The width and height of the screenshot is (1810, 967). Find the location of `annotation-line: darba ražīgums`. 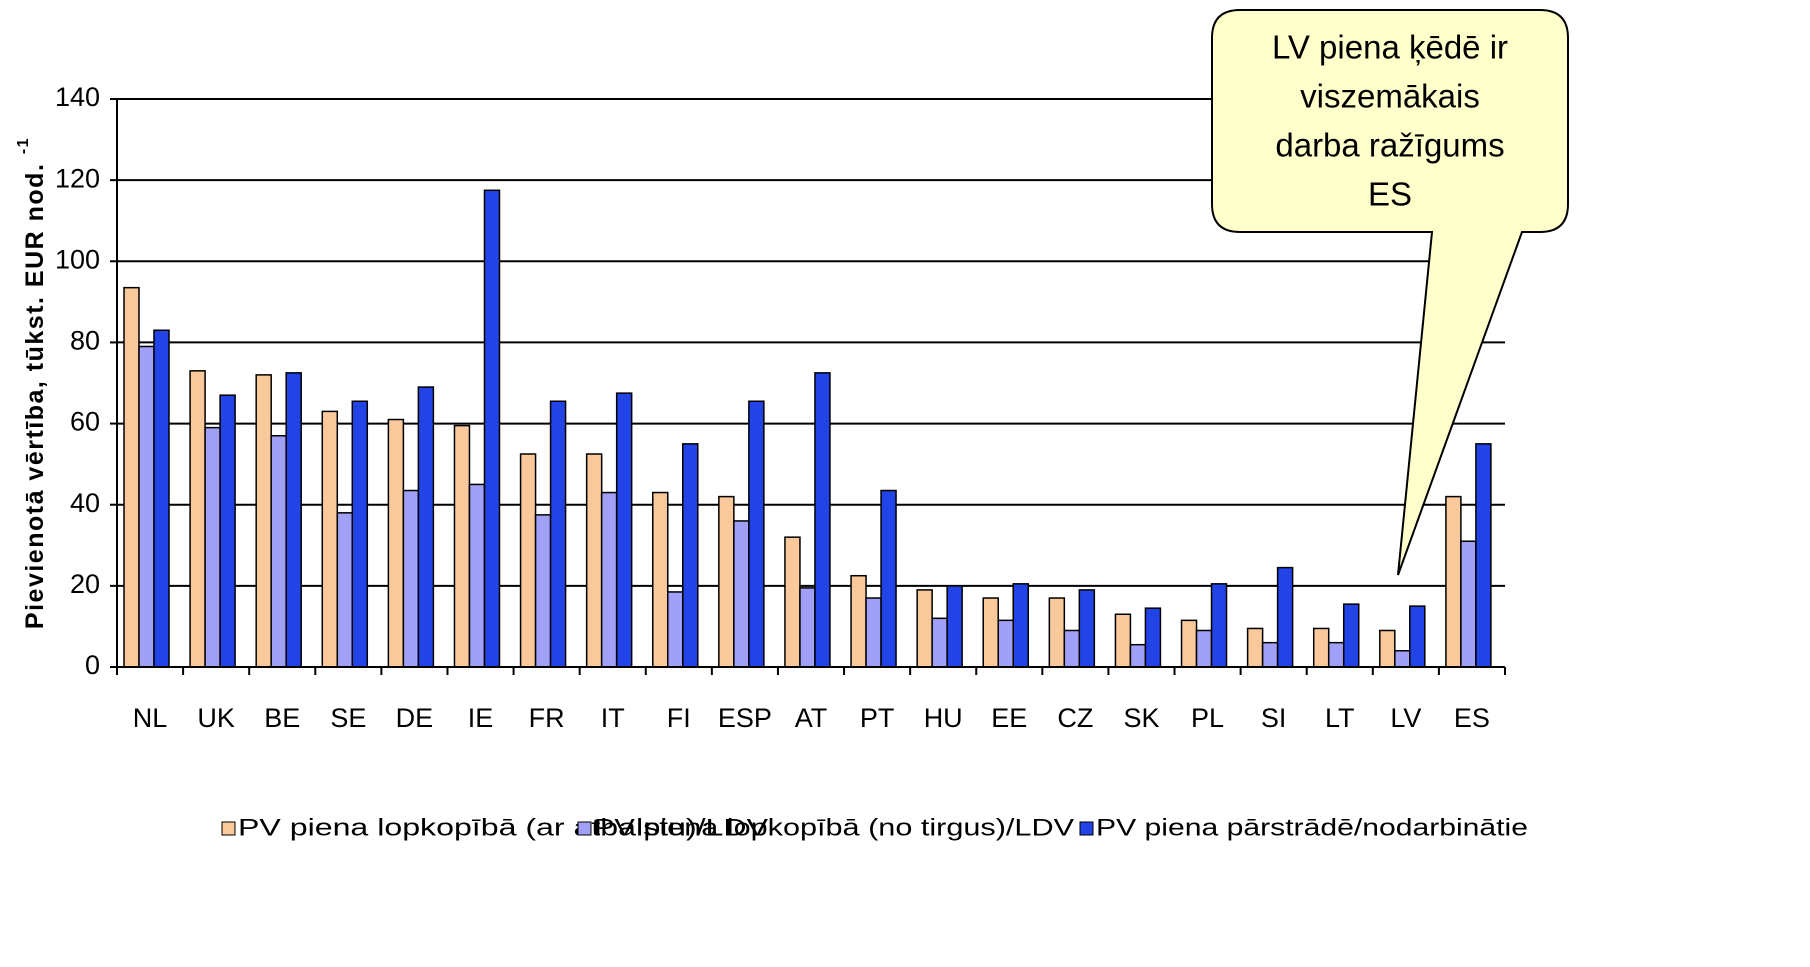

annotation-line: darba ražīgums is located at coordinates (1389, 145).